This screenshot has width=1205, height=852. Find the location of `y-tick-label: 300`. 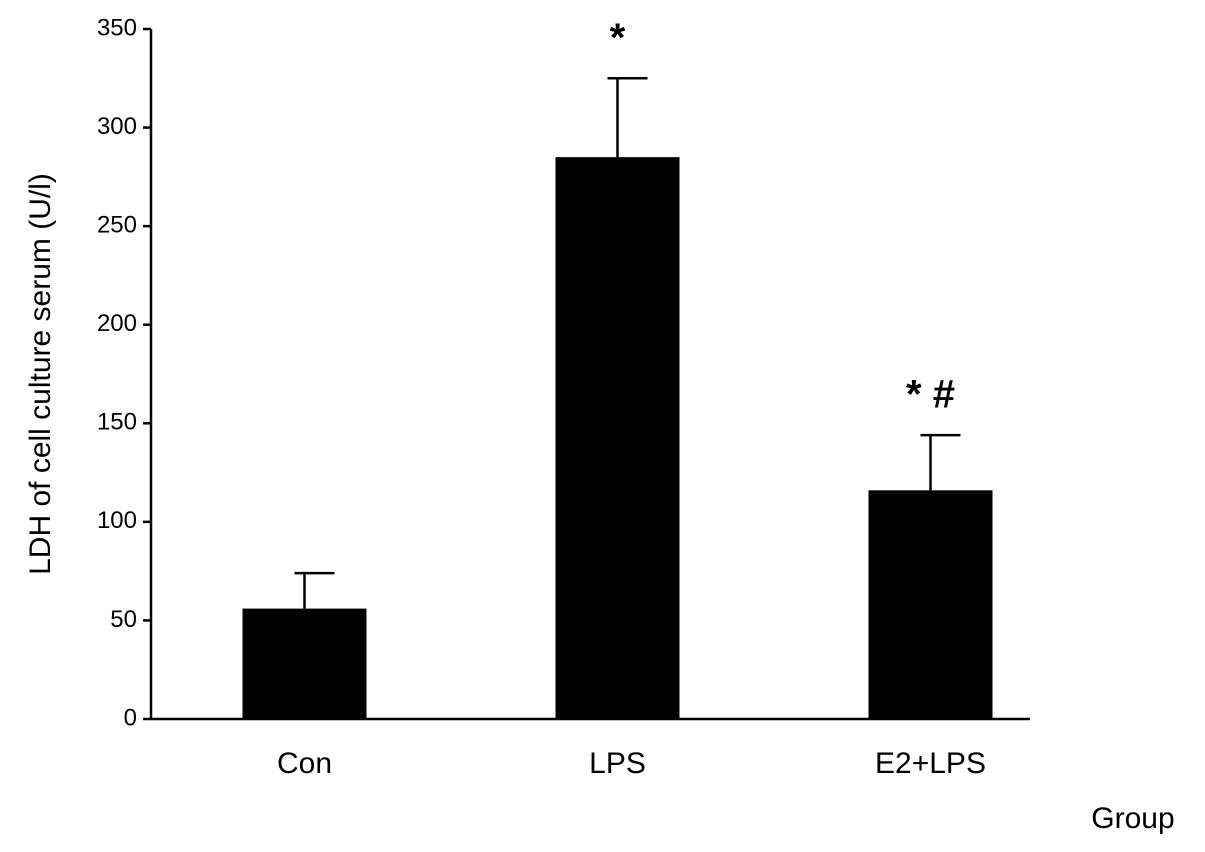

y-tick-label: 300 is located at coordinates (117, 126).